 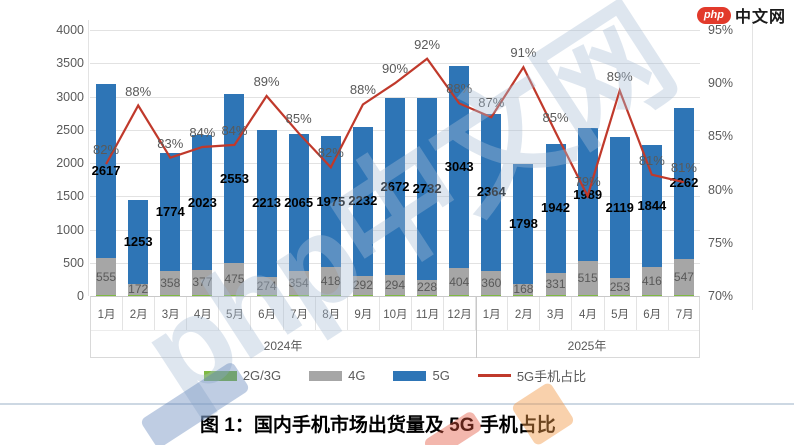 I want to click on percent-data-label: 84%, so click(x=234, y=130).